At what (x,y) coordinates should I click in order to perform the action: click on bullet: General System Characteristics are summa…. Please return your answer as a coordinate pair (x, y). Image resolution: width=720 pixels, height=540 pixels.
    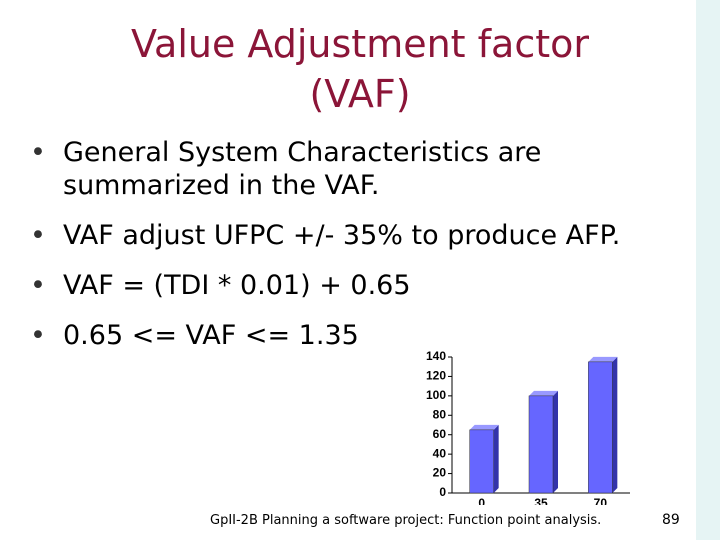
    Looking at the image, I should click on (330, 169).